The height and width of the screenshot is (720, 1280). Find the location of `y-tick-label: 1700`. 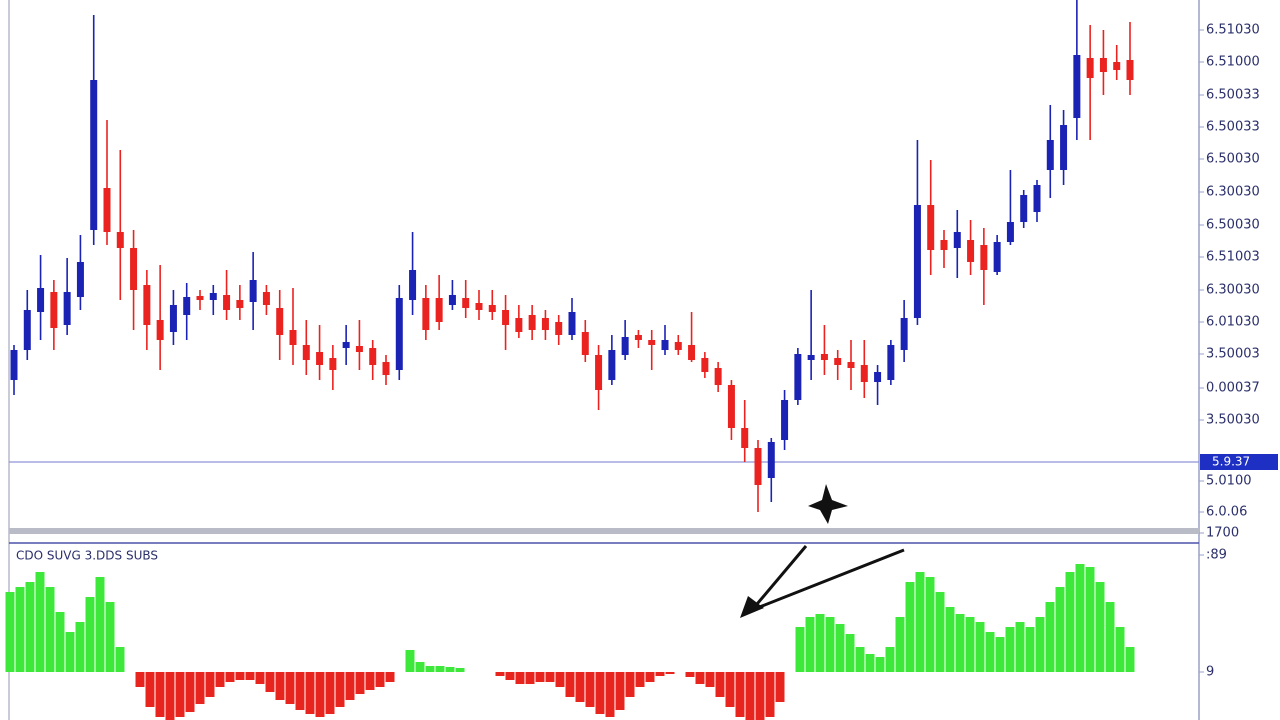

y-tick-label: 1700 is located at coordinates (1222, 533).